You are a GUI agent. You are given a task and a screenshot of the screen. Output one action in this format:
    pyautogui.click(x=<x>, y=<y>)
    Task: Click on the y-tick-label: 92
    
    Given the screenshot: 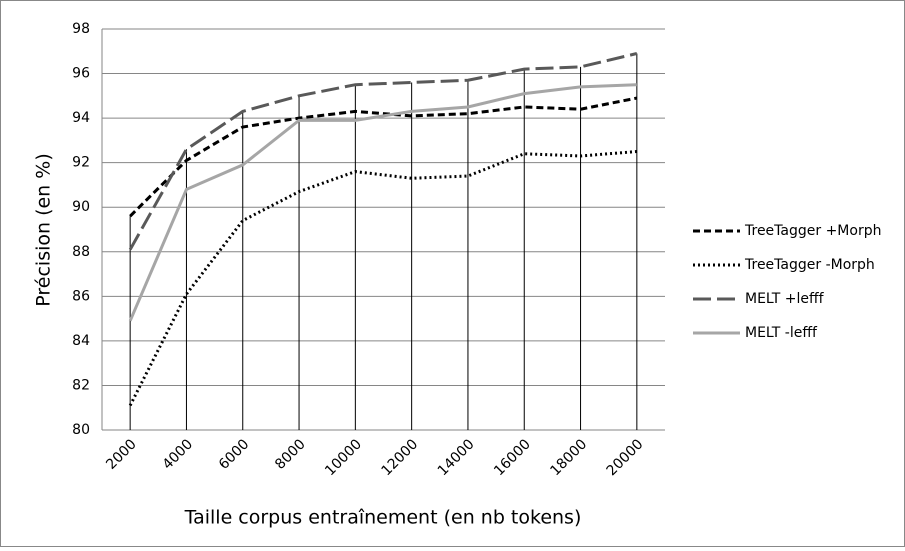 What is the action you would take?
    pyautogui.click(x=81, y=163)
    